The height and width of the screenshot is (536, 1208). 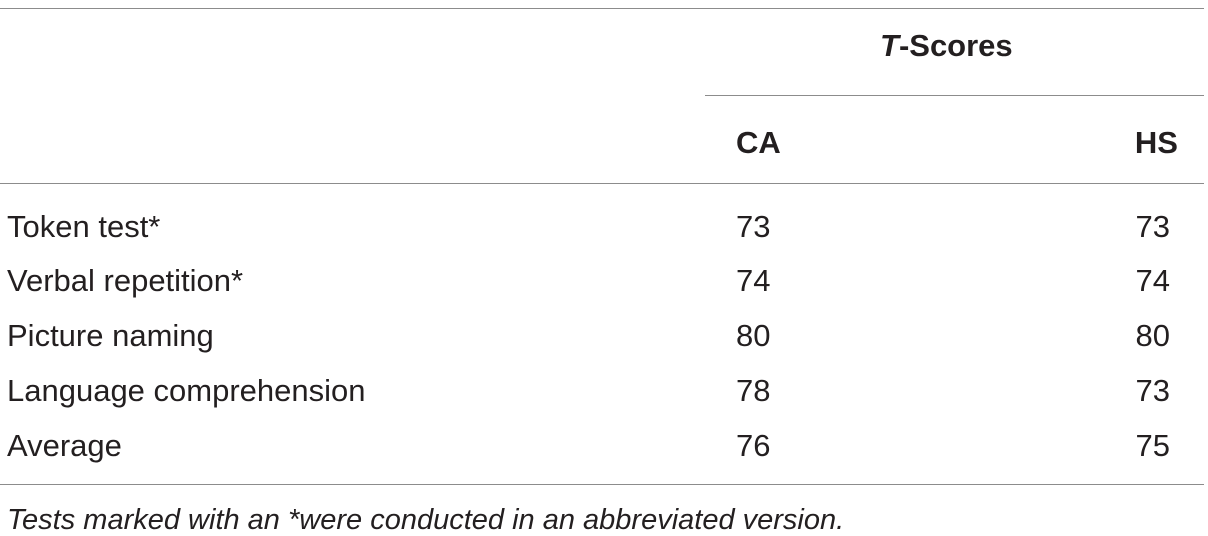 What do you see at coordinates (1156, 142) in the screenshot?
I see `column-header-hs: HS` at bounding box center [1156, 142].